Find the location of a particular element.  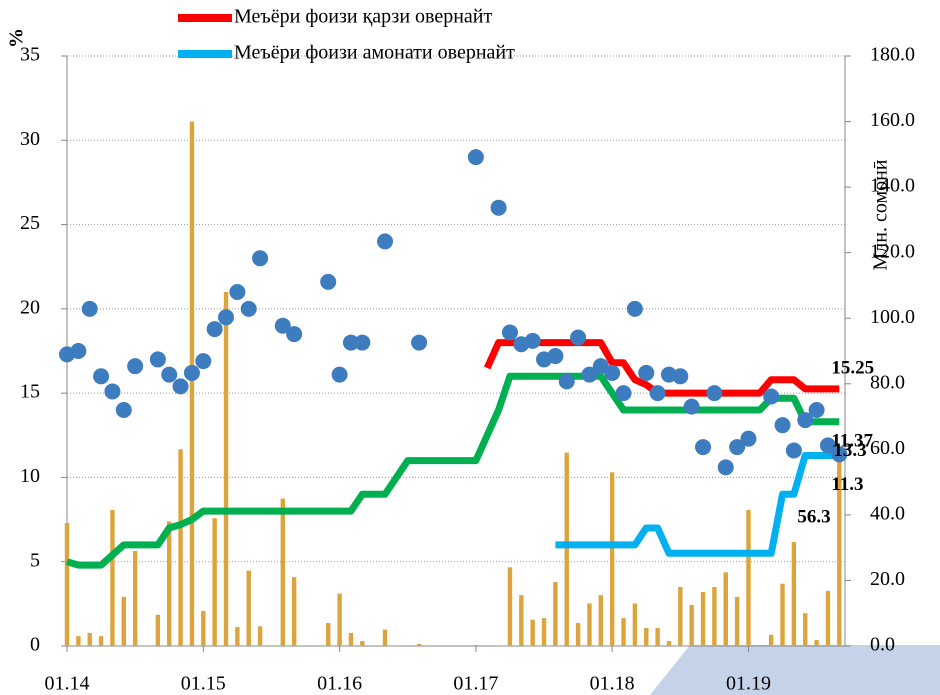

y-tick-label: 20 is located at coordinates (30, 307).